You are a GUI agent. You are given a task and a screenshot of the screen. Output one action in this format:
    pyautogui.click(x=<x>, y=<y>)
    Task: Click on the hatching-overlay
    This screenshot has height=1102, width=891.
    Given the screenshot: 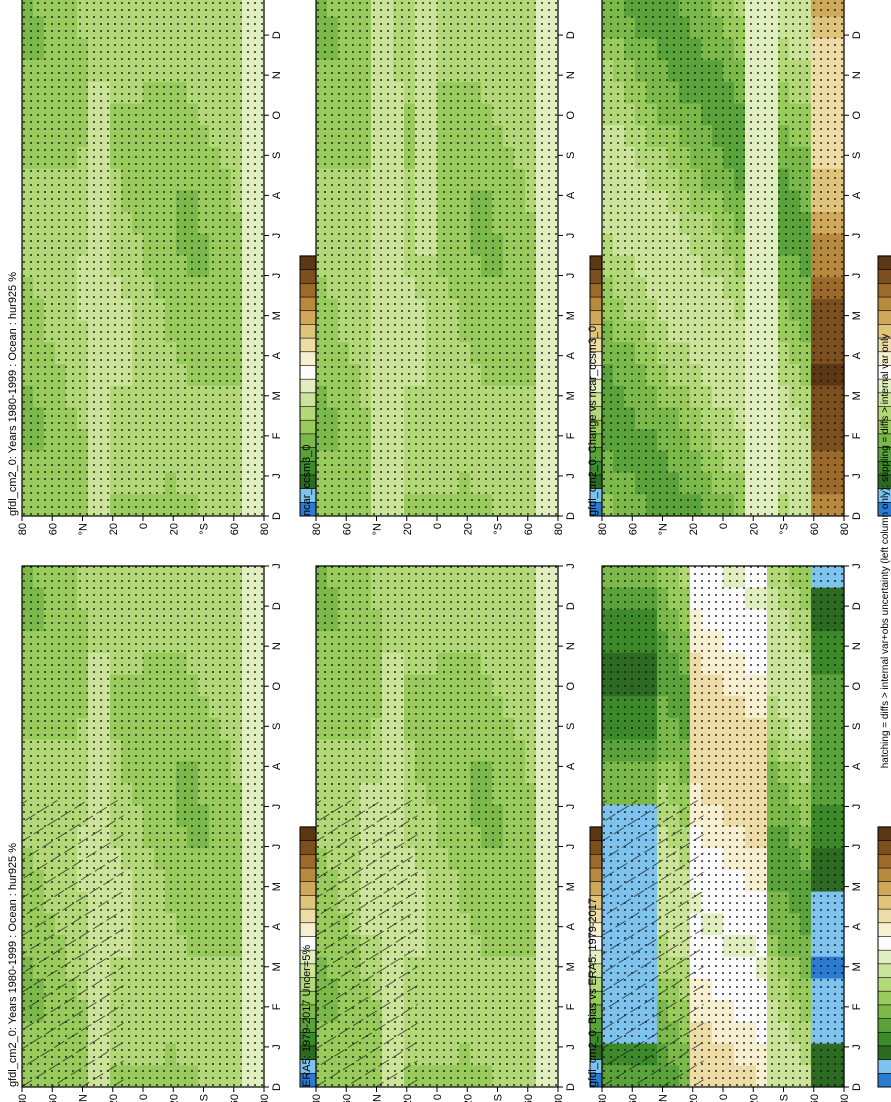 What is the action you would take?
    pyautogui.click(x=367, y=943)
    